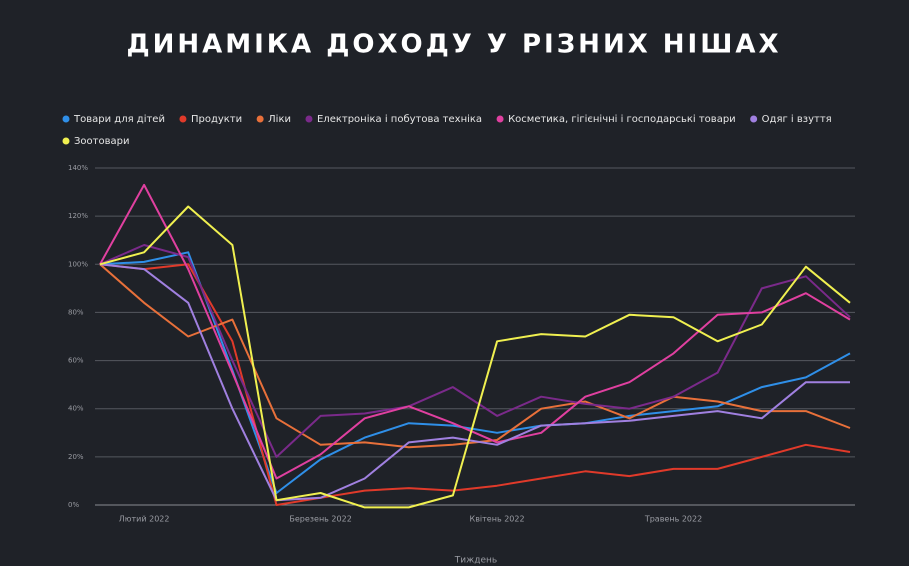 The width and height of the screenshot is (909, 566). Describe the element at coordinates (216, 119) in the screenshot. I see `legend-label: Продукти` at that location.